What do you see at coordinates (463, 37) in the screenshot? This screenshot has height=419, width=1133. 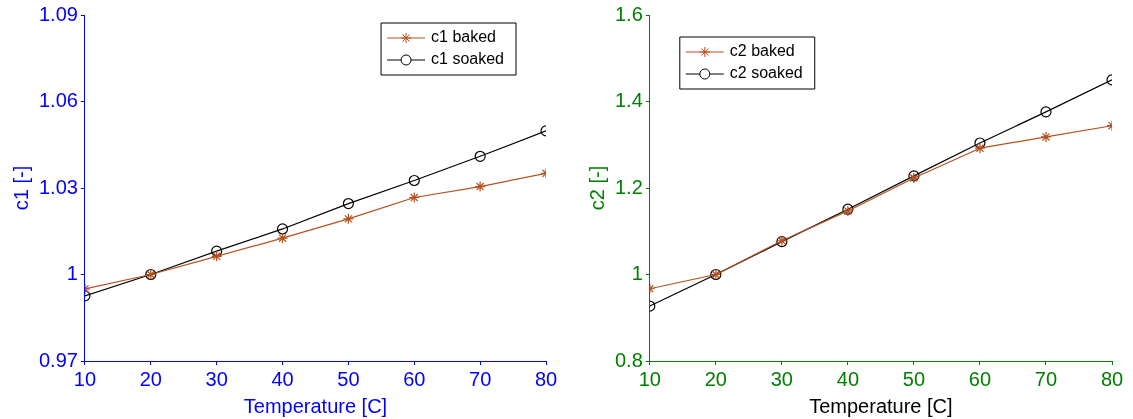 I see `legend-label: c1 baked` at bounding box center [463, 37].